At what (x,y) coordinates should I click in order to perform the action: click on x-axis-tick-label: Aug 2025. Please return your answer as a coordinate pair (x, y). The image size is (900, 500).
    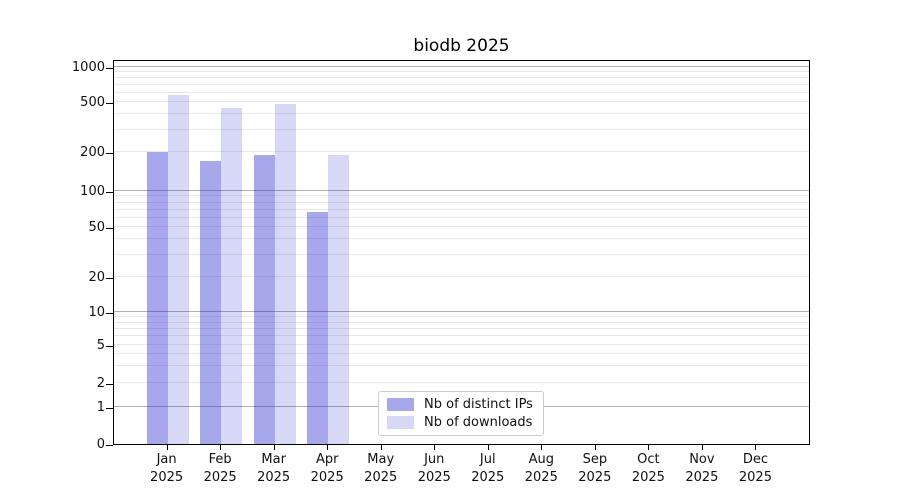
    Looking at the image, I should click on (541, 468).